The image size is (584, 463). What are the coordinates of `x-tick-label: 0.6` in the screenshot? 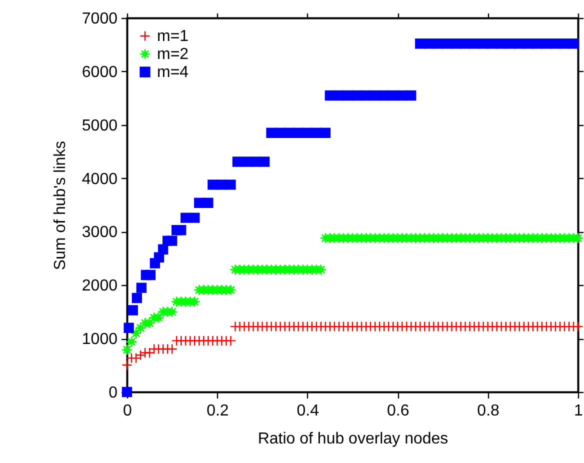 It's located at (398, 411).